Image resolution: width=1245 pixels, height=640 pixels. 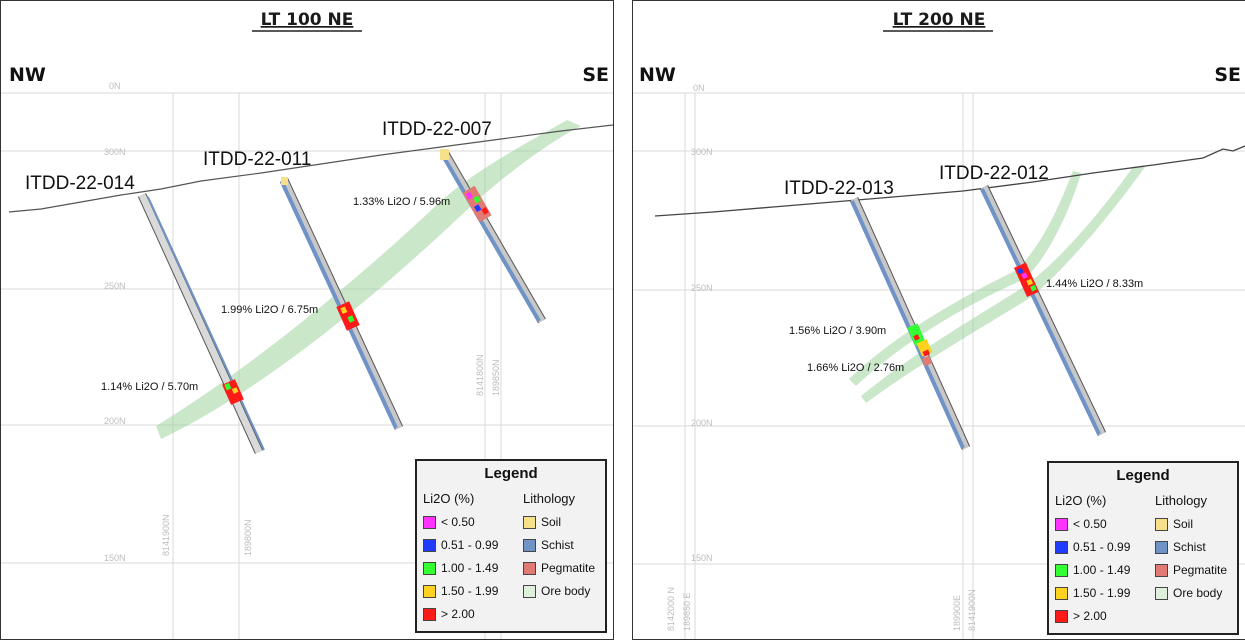 I want to click on ore-body, so click(x=965, y=278).